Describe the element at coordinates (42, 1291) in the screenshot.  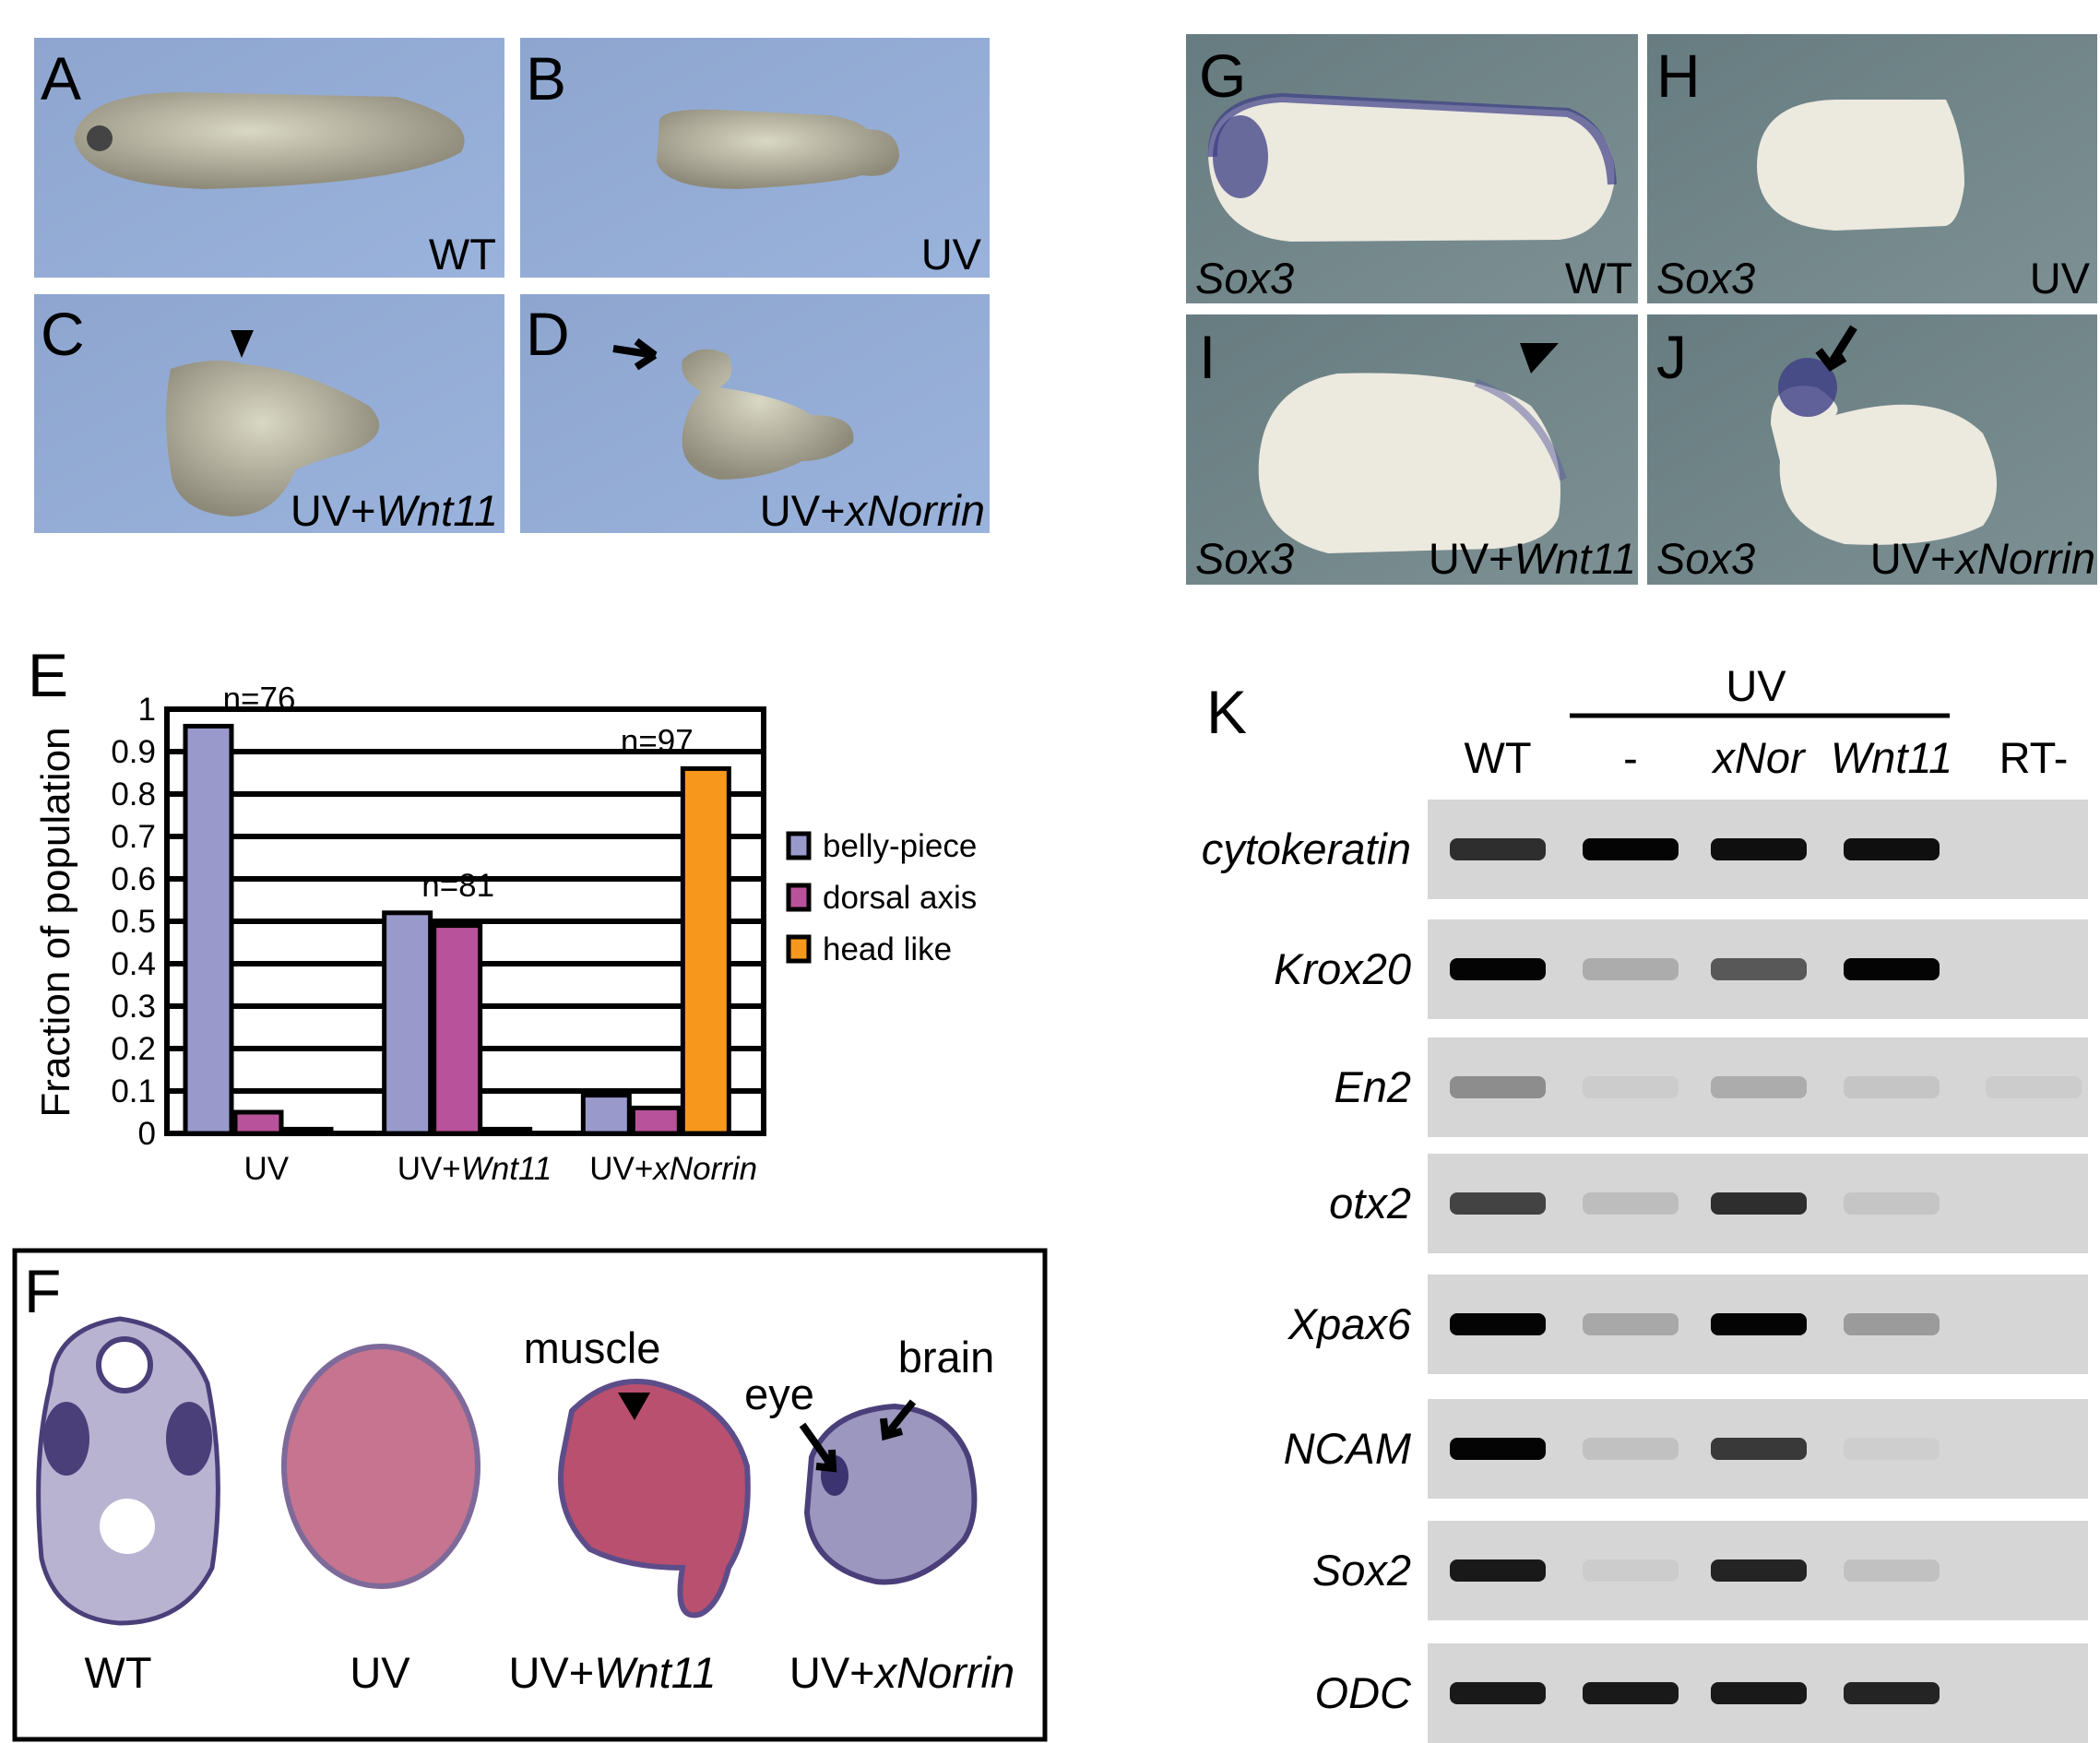
I see `panel-letter: F` at that location.